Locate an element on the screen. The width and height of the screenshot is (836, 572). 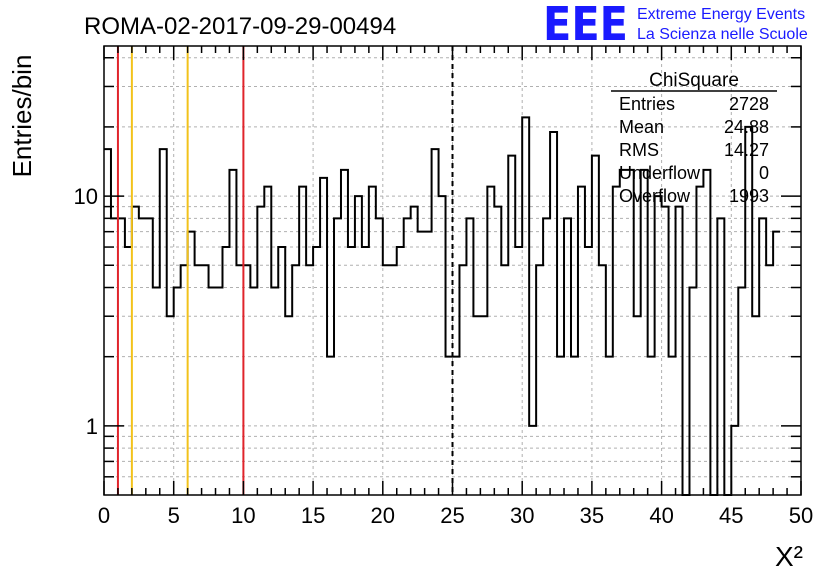
stats-row-value: 1993 is located at coordinates (749, 196).